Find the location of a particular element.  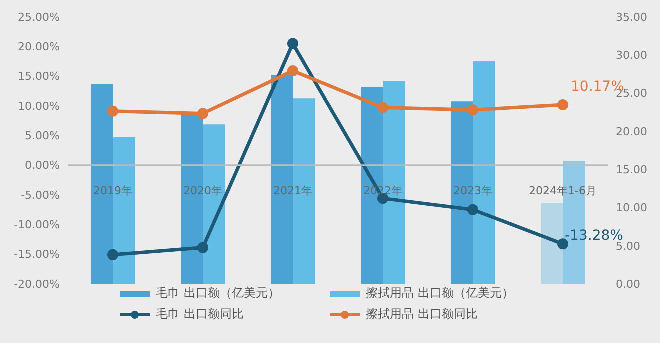

y2-tick-label: 35.00 is located at coordinates (632, 17).